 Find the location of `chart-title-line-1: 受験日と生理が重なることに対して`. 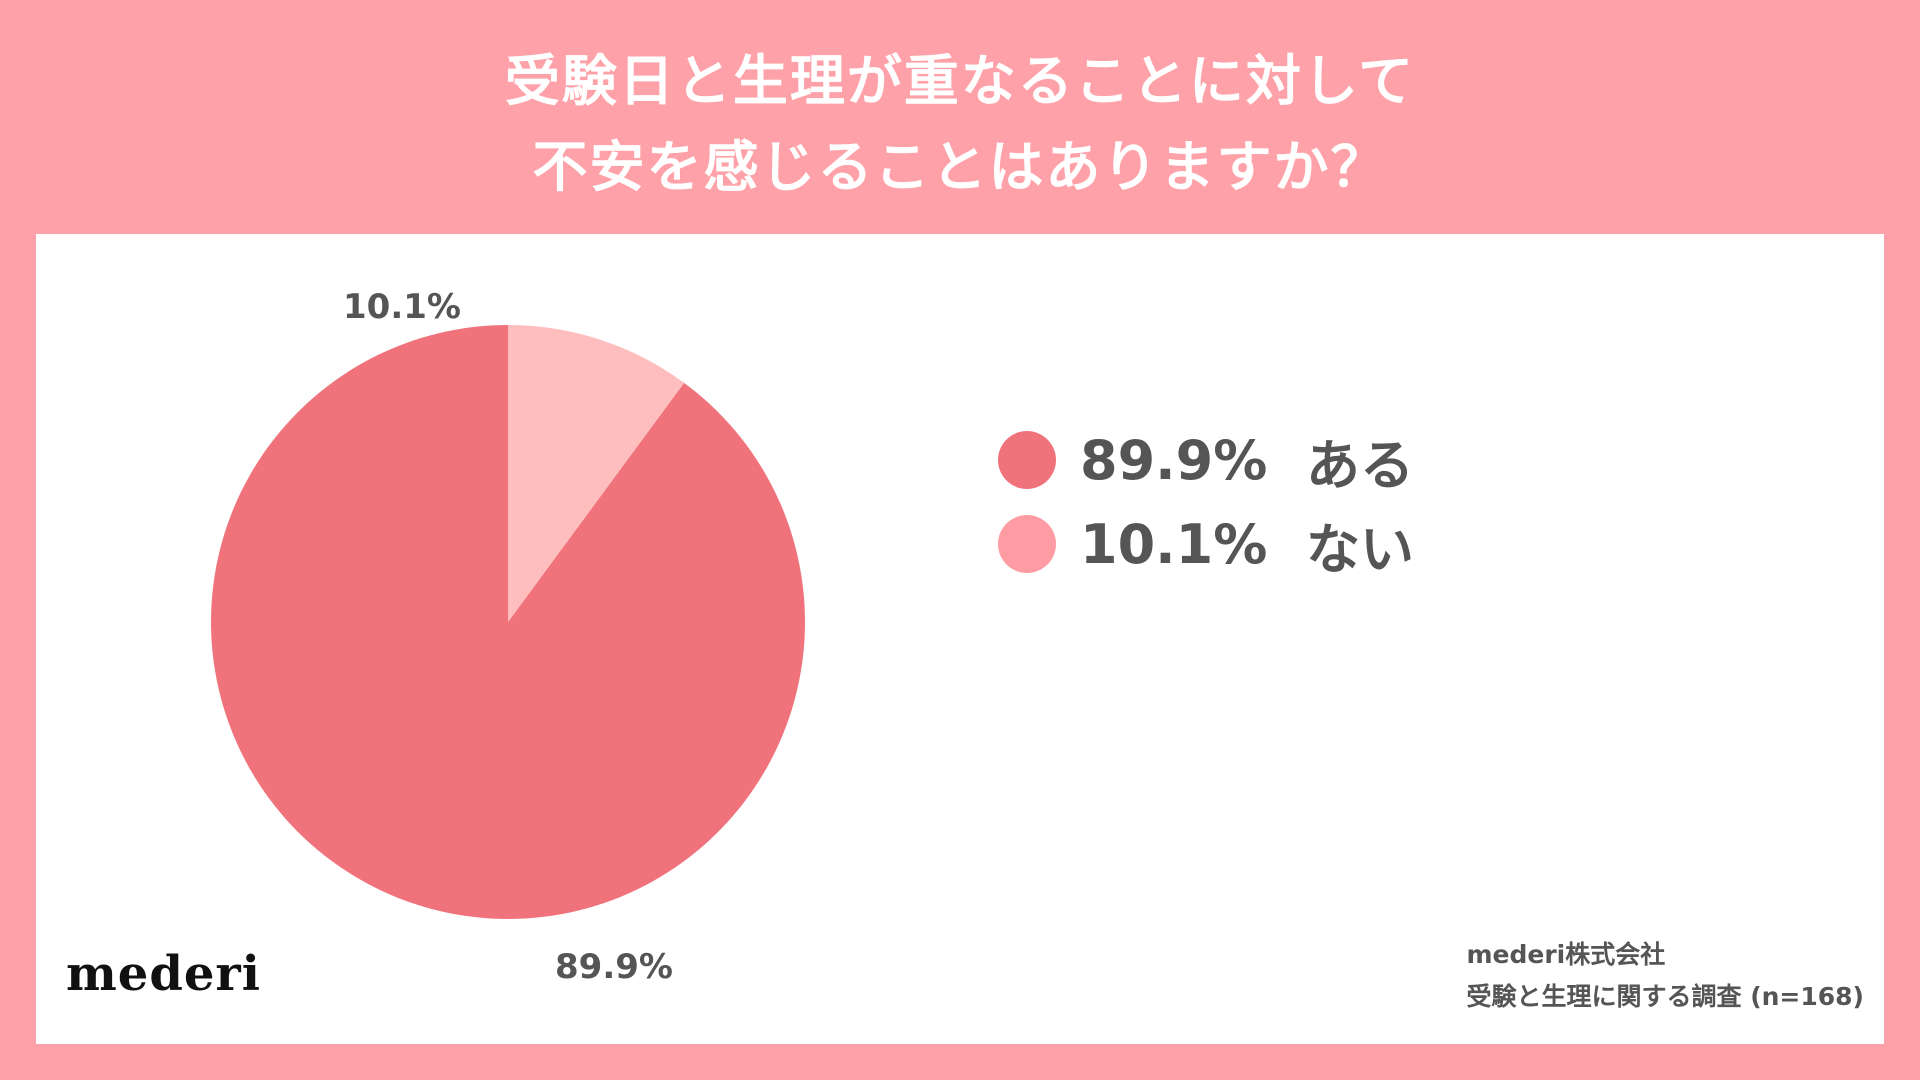

chart-title-line-1: 受験日と生理が重なることに対して is located at coordinates (960, 81).